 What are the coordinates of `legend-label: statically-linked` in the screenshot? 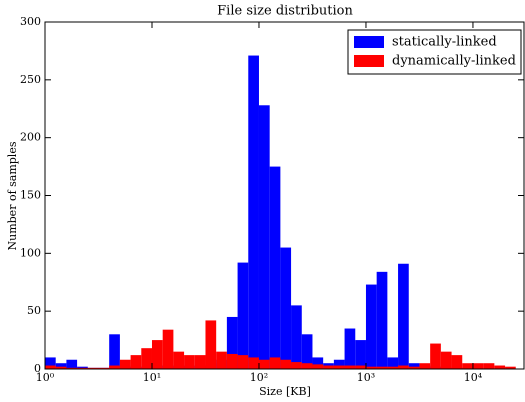 It's located at (444, 42).